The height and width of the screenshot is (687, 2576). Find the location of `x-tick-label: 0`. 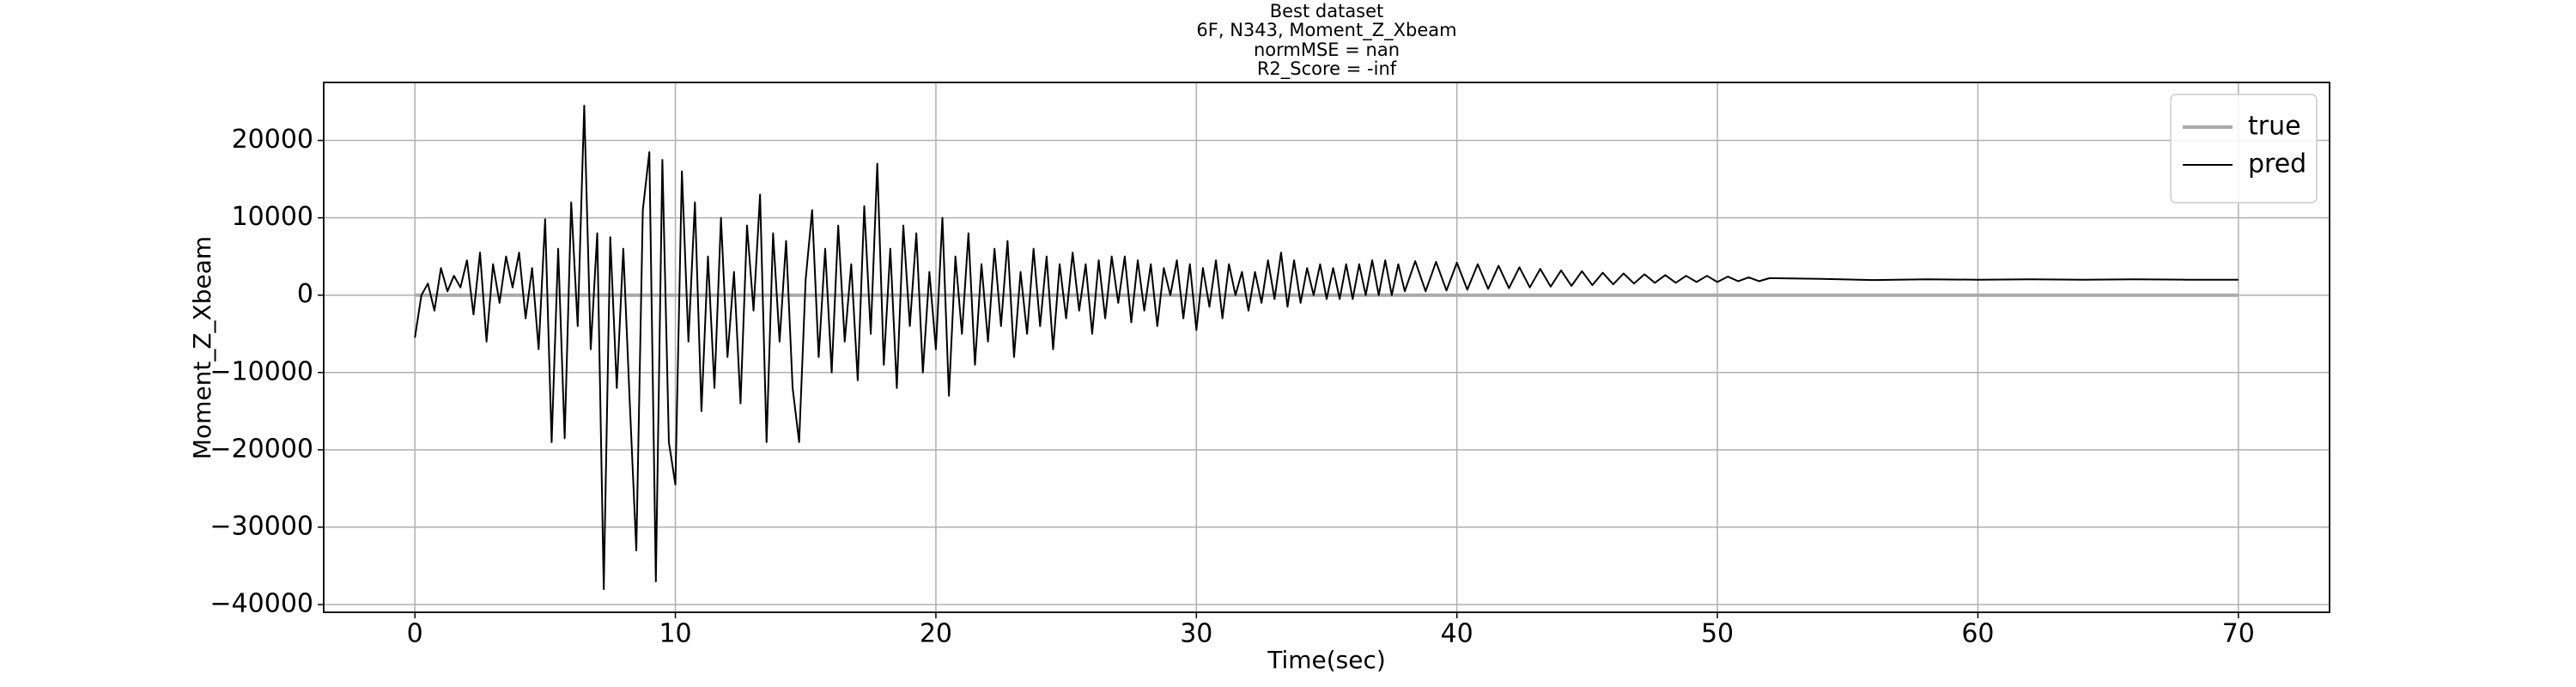

x-tick-label: 0 is located at coordinates (415, 634).